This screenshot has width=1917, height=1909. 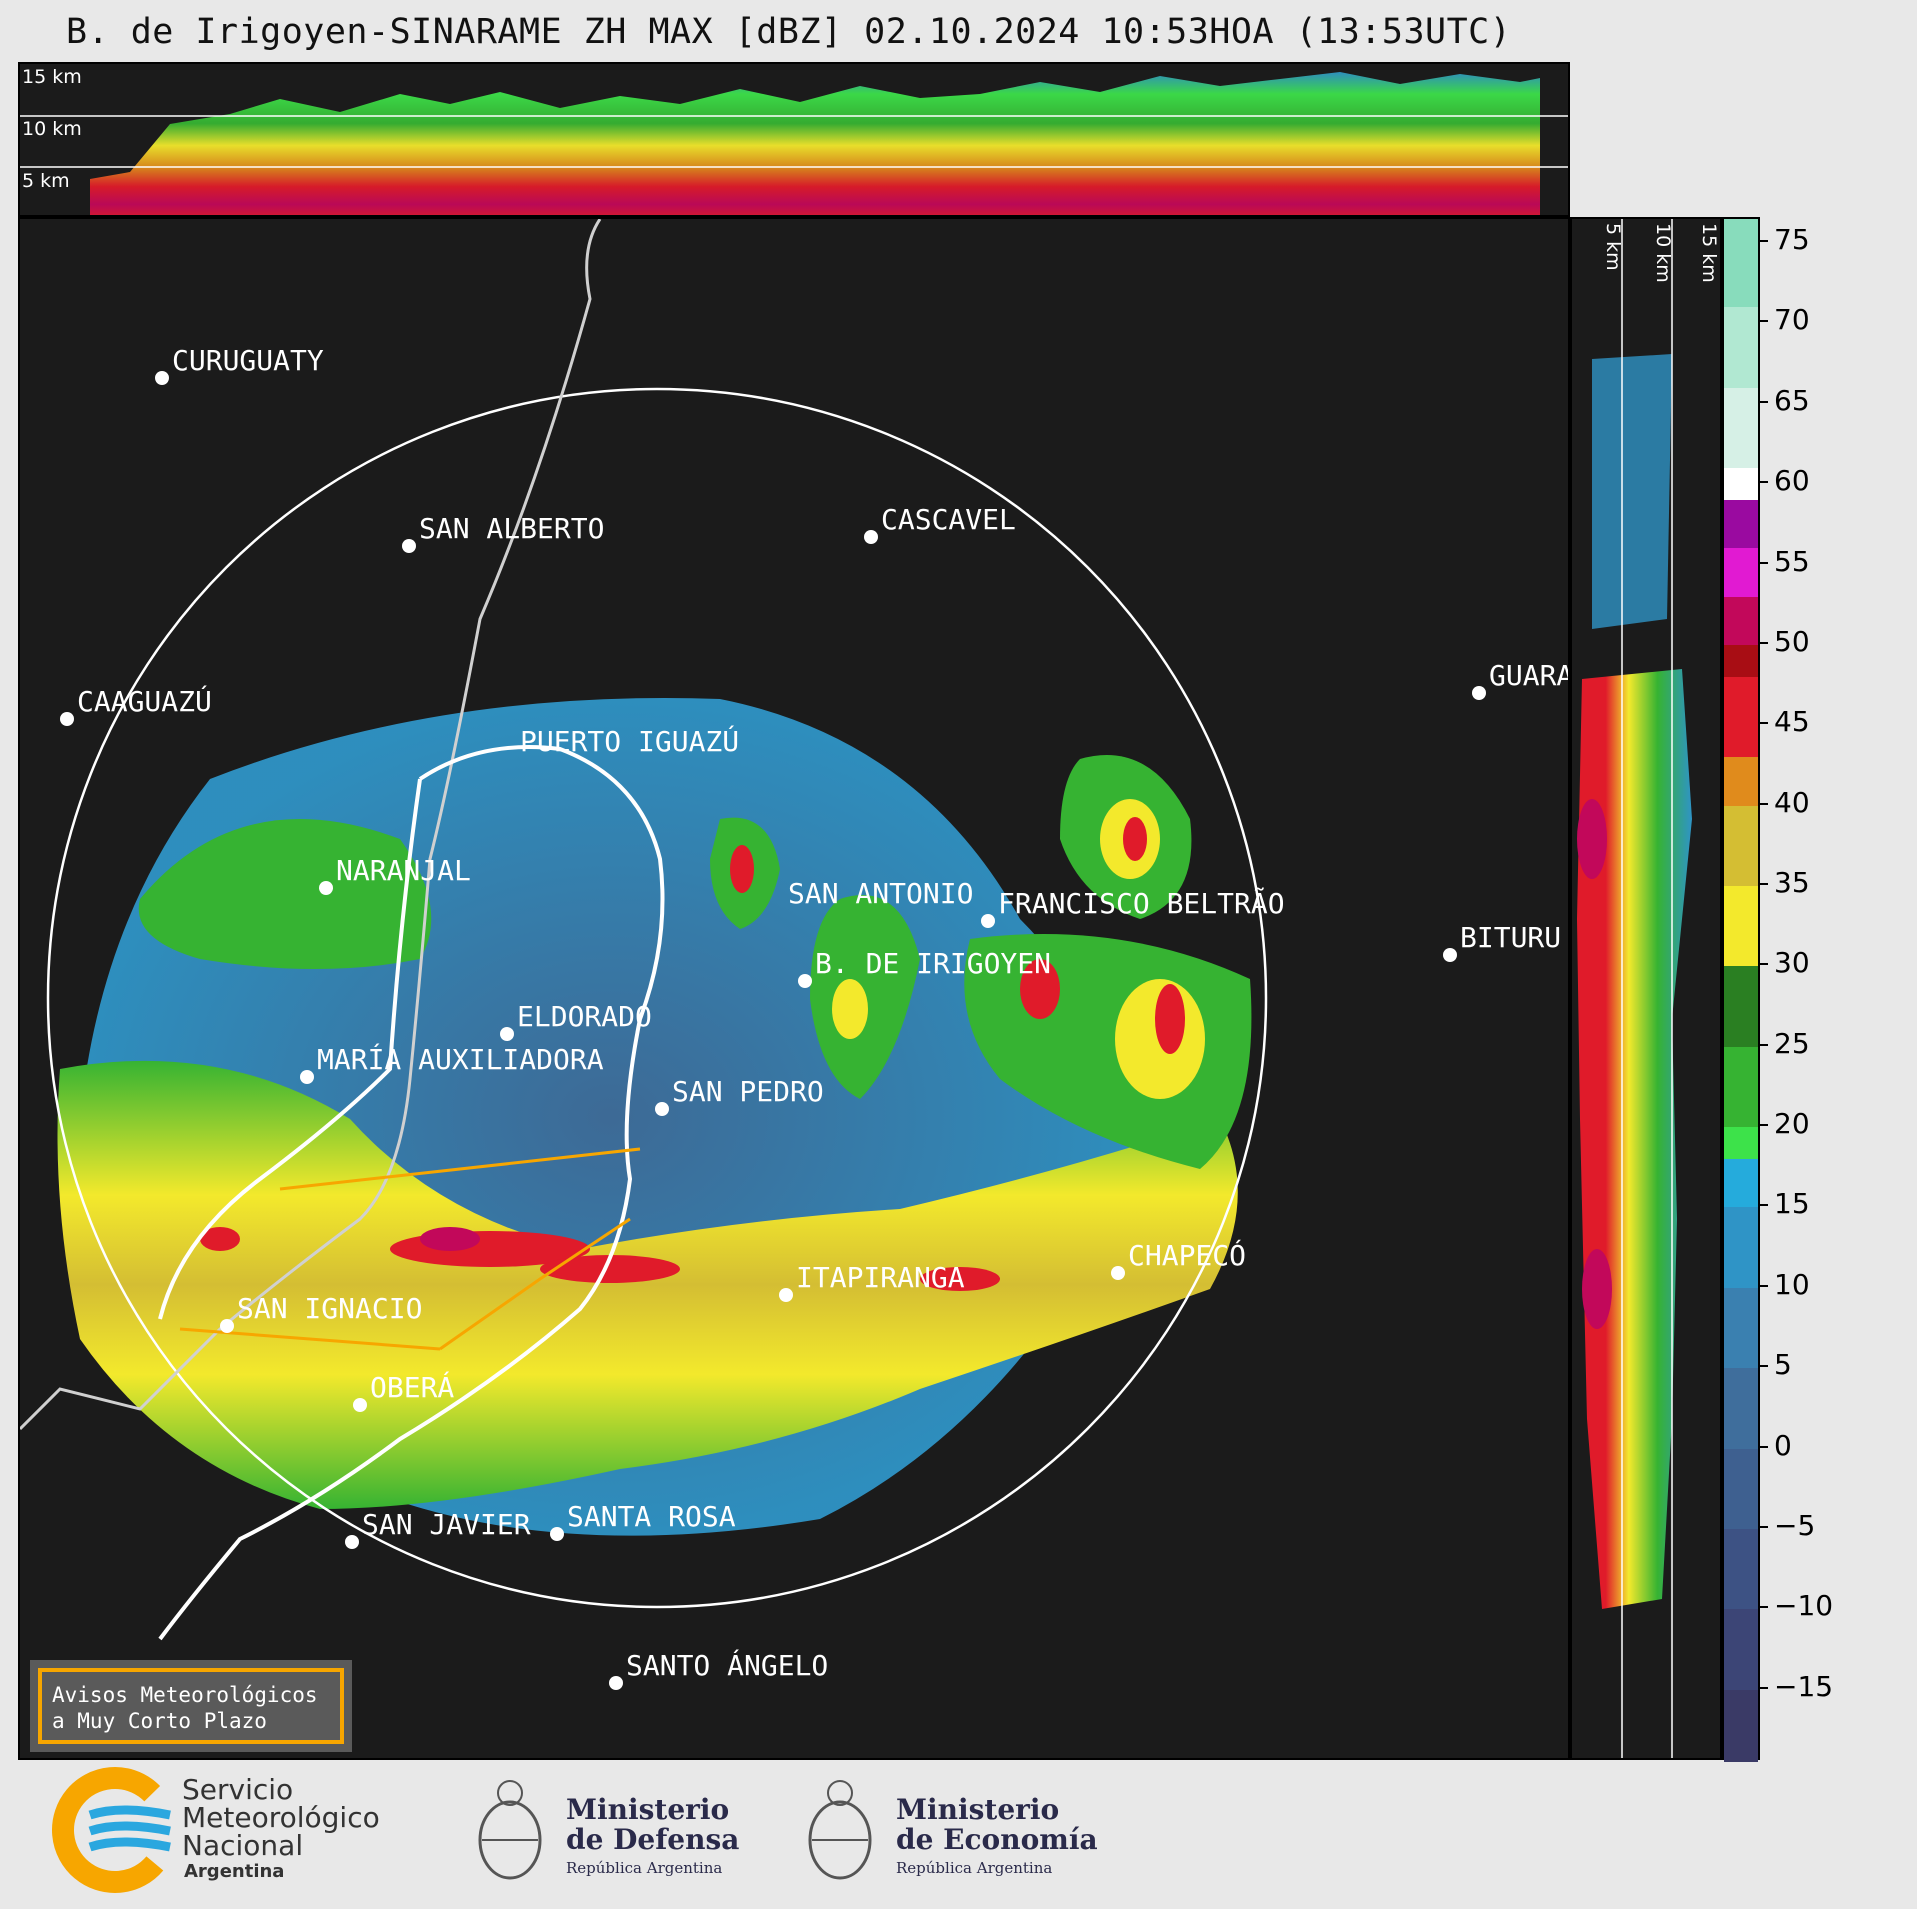 I want to click on dbz-colorbar, so click(x=1741, y=989).